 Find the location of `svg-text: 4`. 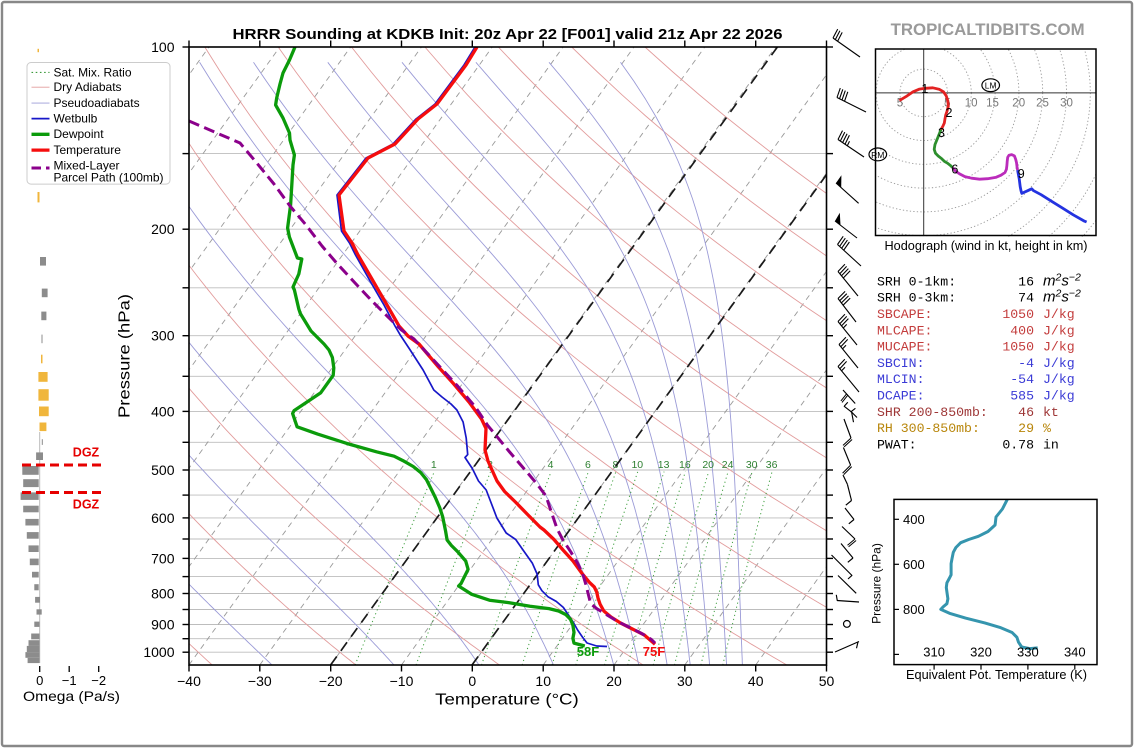

svg-text: 4 is located at coordinates (551, 465).